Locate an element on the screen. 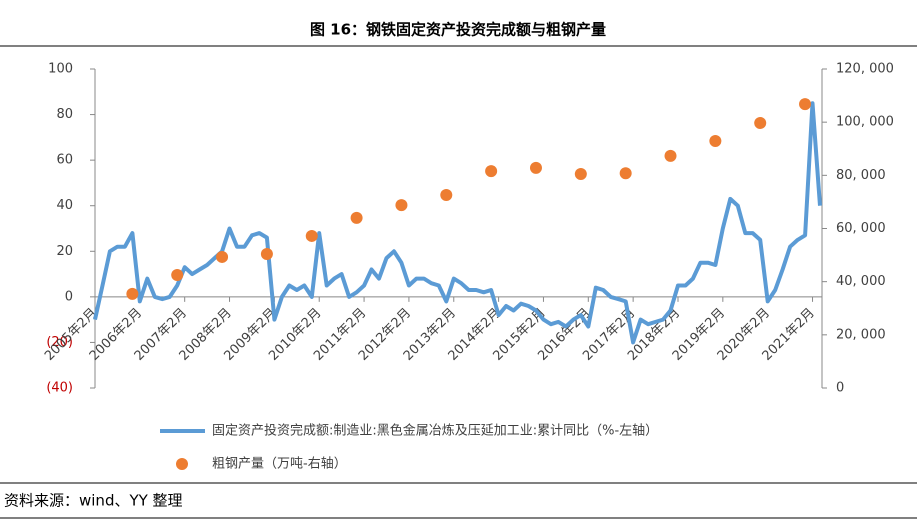 This screenshot has height=527, width=917. y-tick-label: 0 is located at coordinates (69, 296).